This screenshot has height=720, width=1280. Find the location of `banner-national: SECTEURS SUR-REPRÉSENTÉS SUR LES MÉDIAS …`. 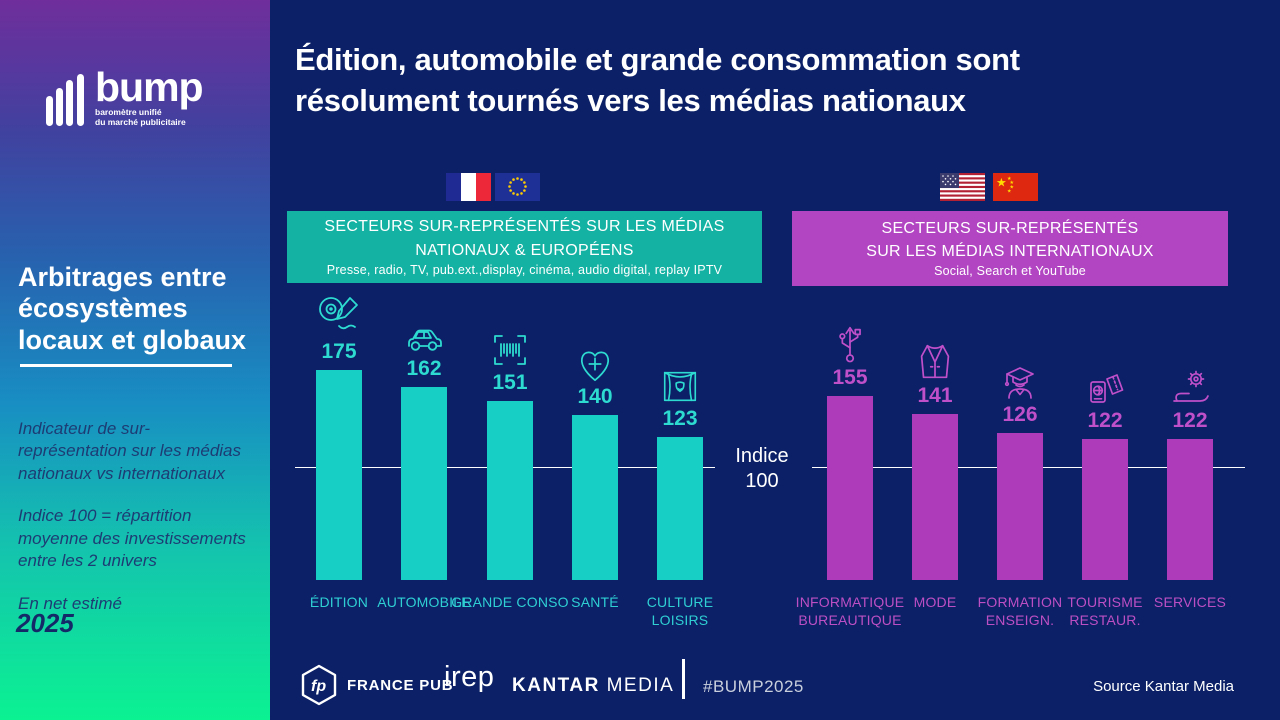

banner-national: SECTEURS SUR-REPRÉSENTÉS SUR LES MÉDIAS … is located at coordinates (524, 247).